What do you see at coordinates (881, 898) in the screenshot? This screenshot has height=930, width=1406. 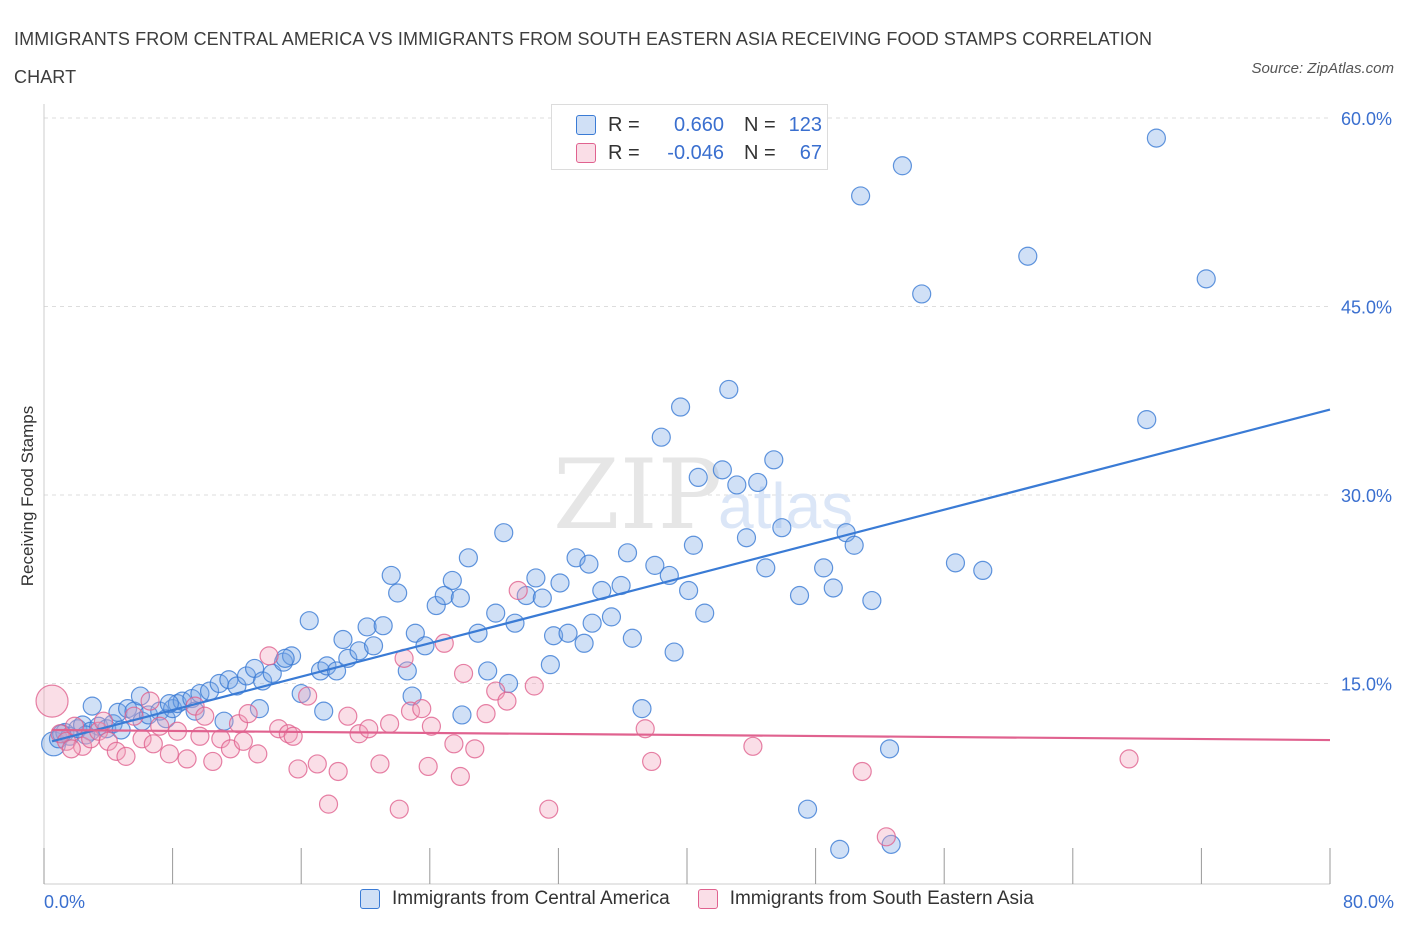 I see `series-legend-label: Immigrants from South Eastern Asia` at bounding box center [881, 898].